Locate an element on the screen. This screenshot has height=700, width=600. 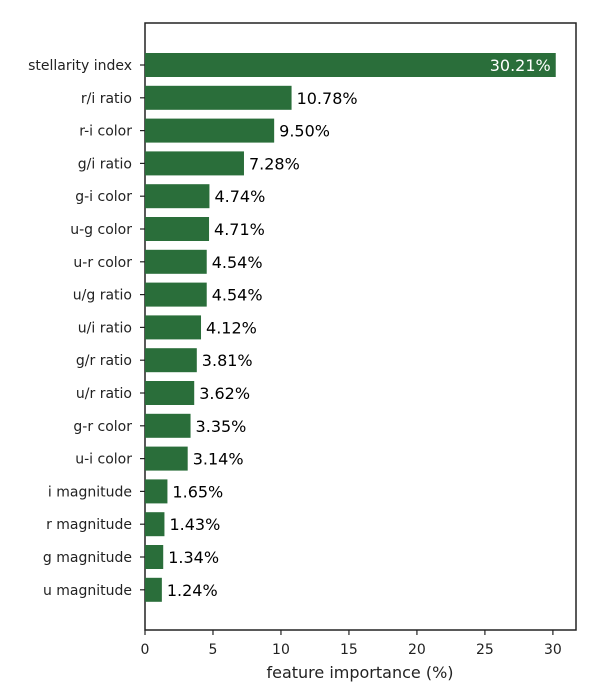
x-tick-label-5: 5 is located at coordinates (213, 650).